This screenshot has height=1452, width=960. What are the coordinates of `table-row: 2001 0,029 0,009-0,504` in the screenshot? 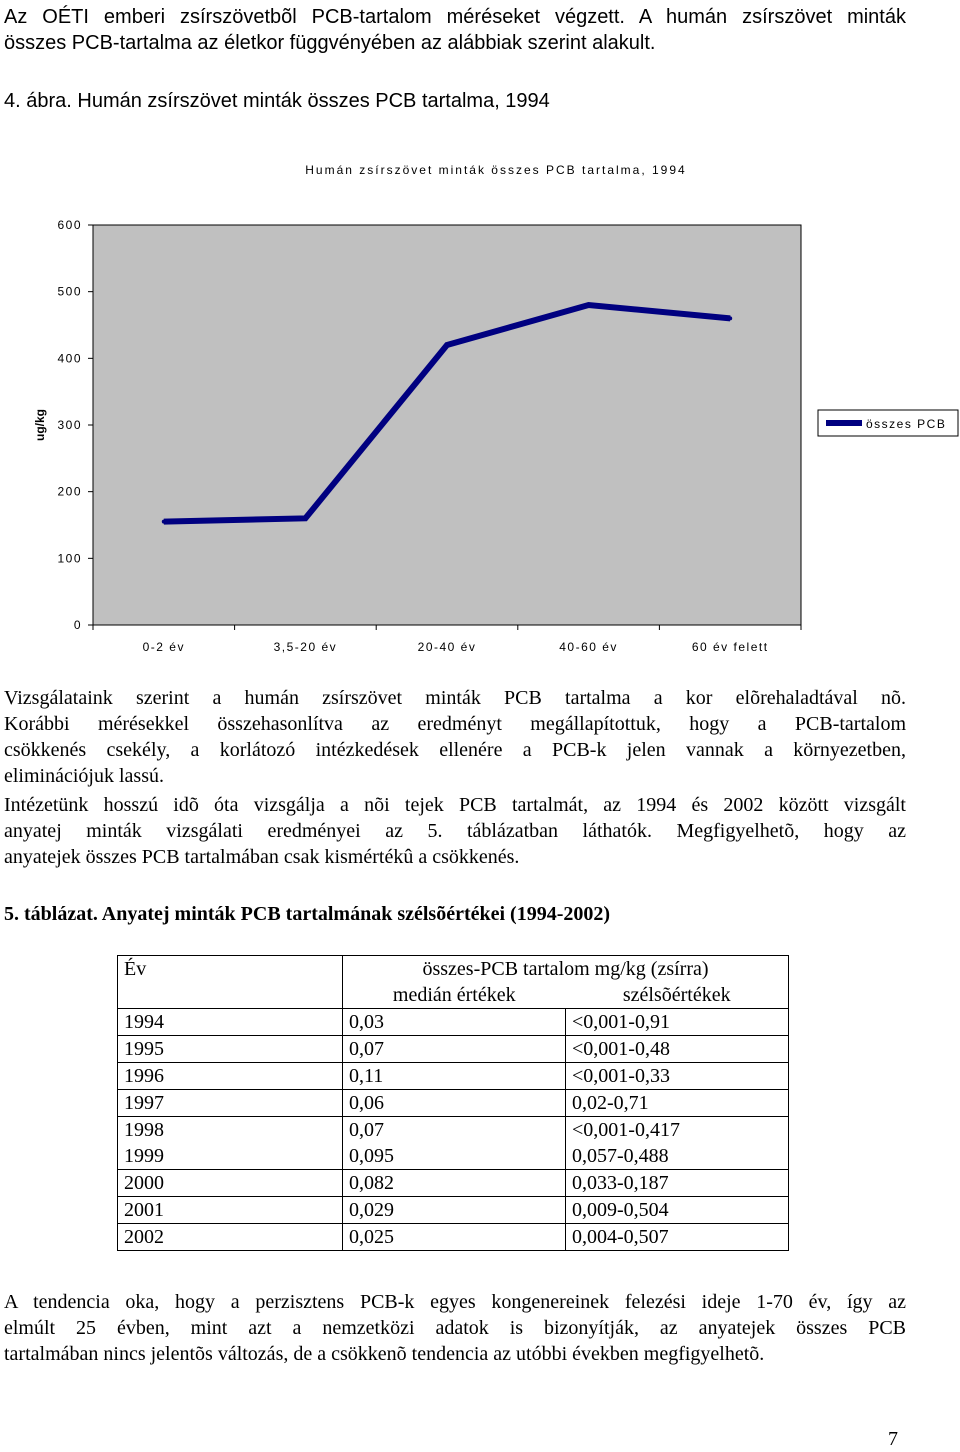 It's located at (453, 1210).